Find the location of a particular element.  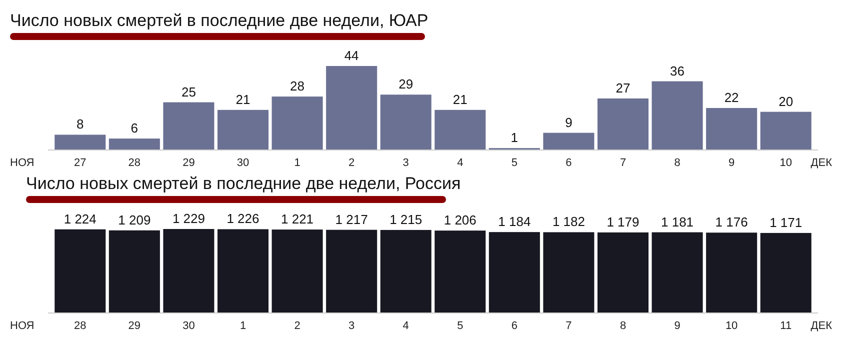

data-label: 1 176 is located at coordinates (731, 222).